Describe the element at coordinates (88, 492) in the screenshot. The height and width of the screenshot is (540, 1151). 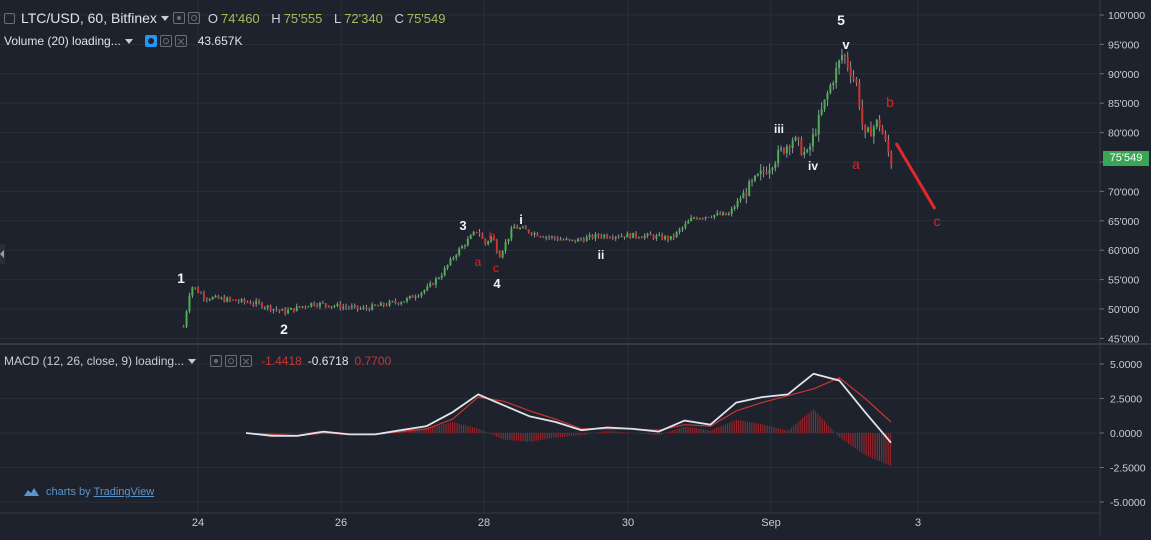
I see `tradingview-branding: charts by TradingView` at that location.